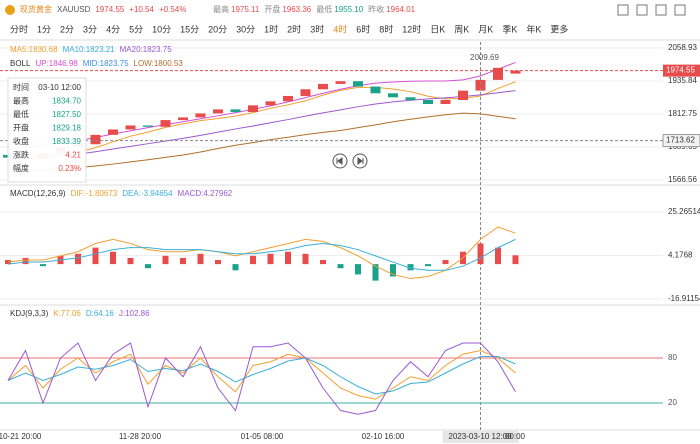 The image size is (700, 444). What do you see at coordinates (559, 28) in the screenshot?
I see `timeframe-tab: 更多` at bounding box center [559, 28].